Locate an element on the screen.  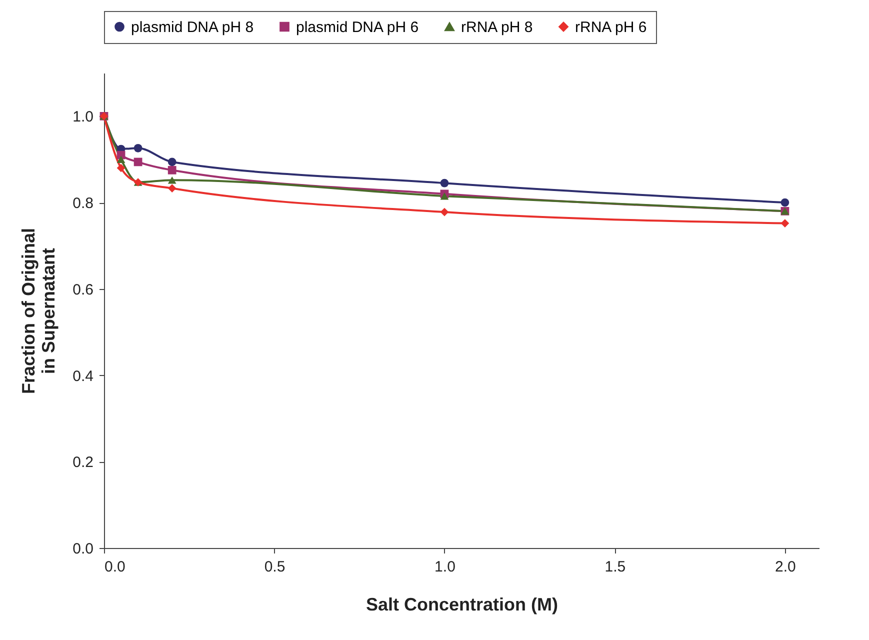
y-tick-label: 0.8 is located at coordinates (83, 203).